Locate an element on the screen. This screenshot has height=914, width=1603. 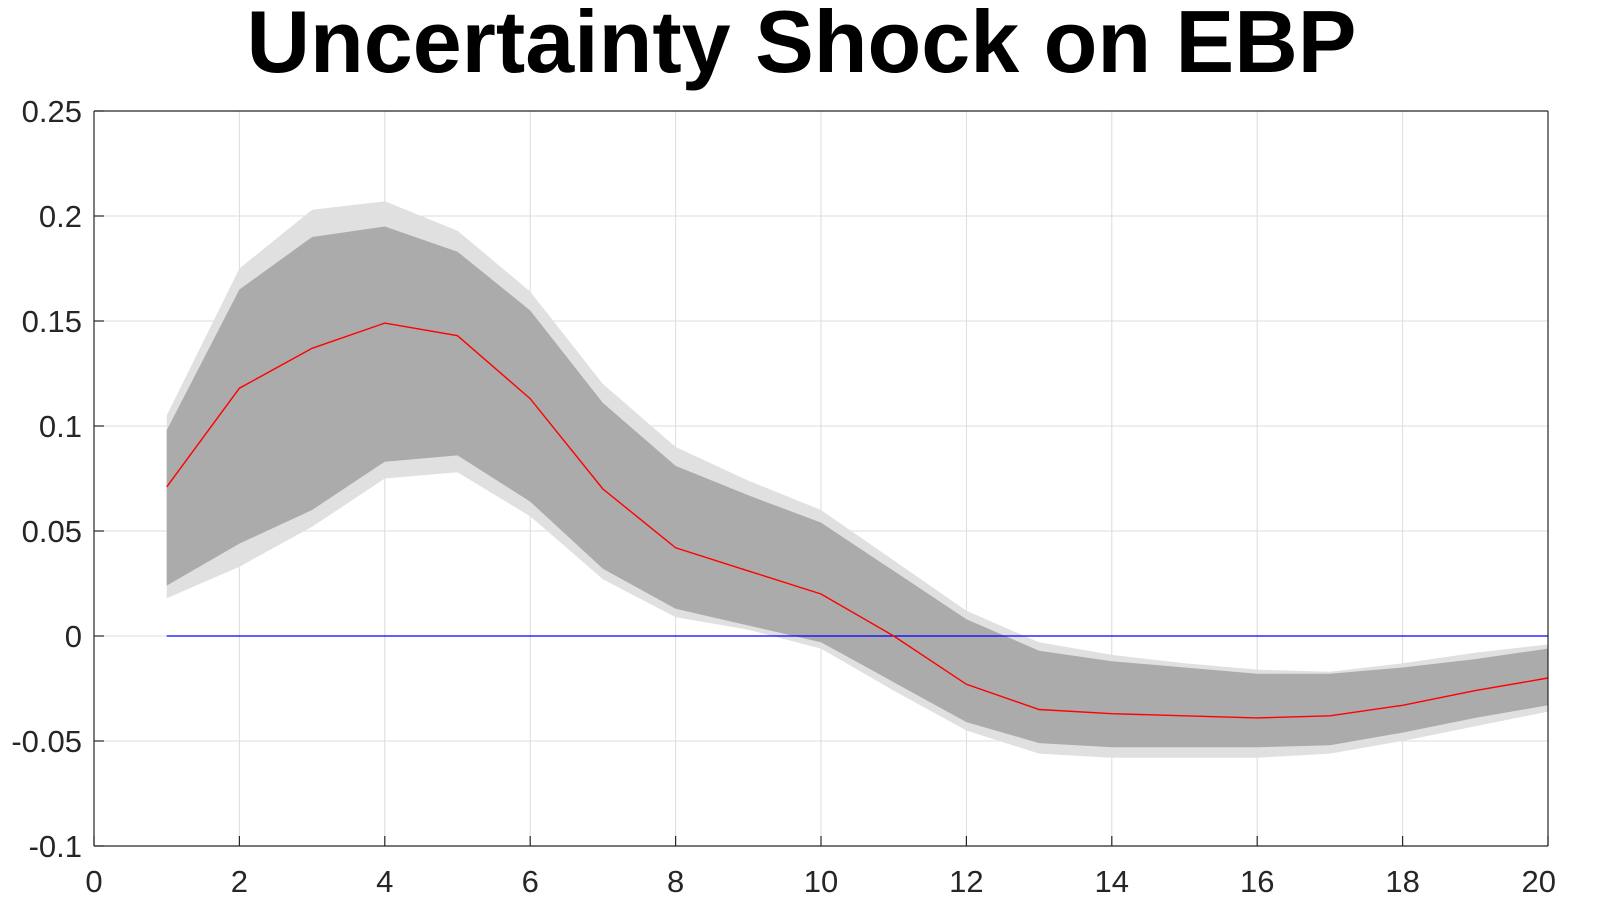
x-tick-label: 14 is located at coordinates (1112, 881).